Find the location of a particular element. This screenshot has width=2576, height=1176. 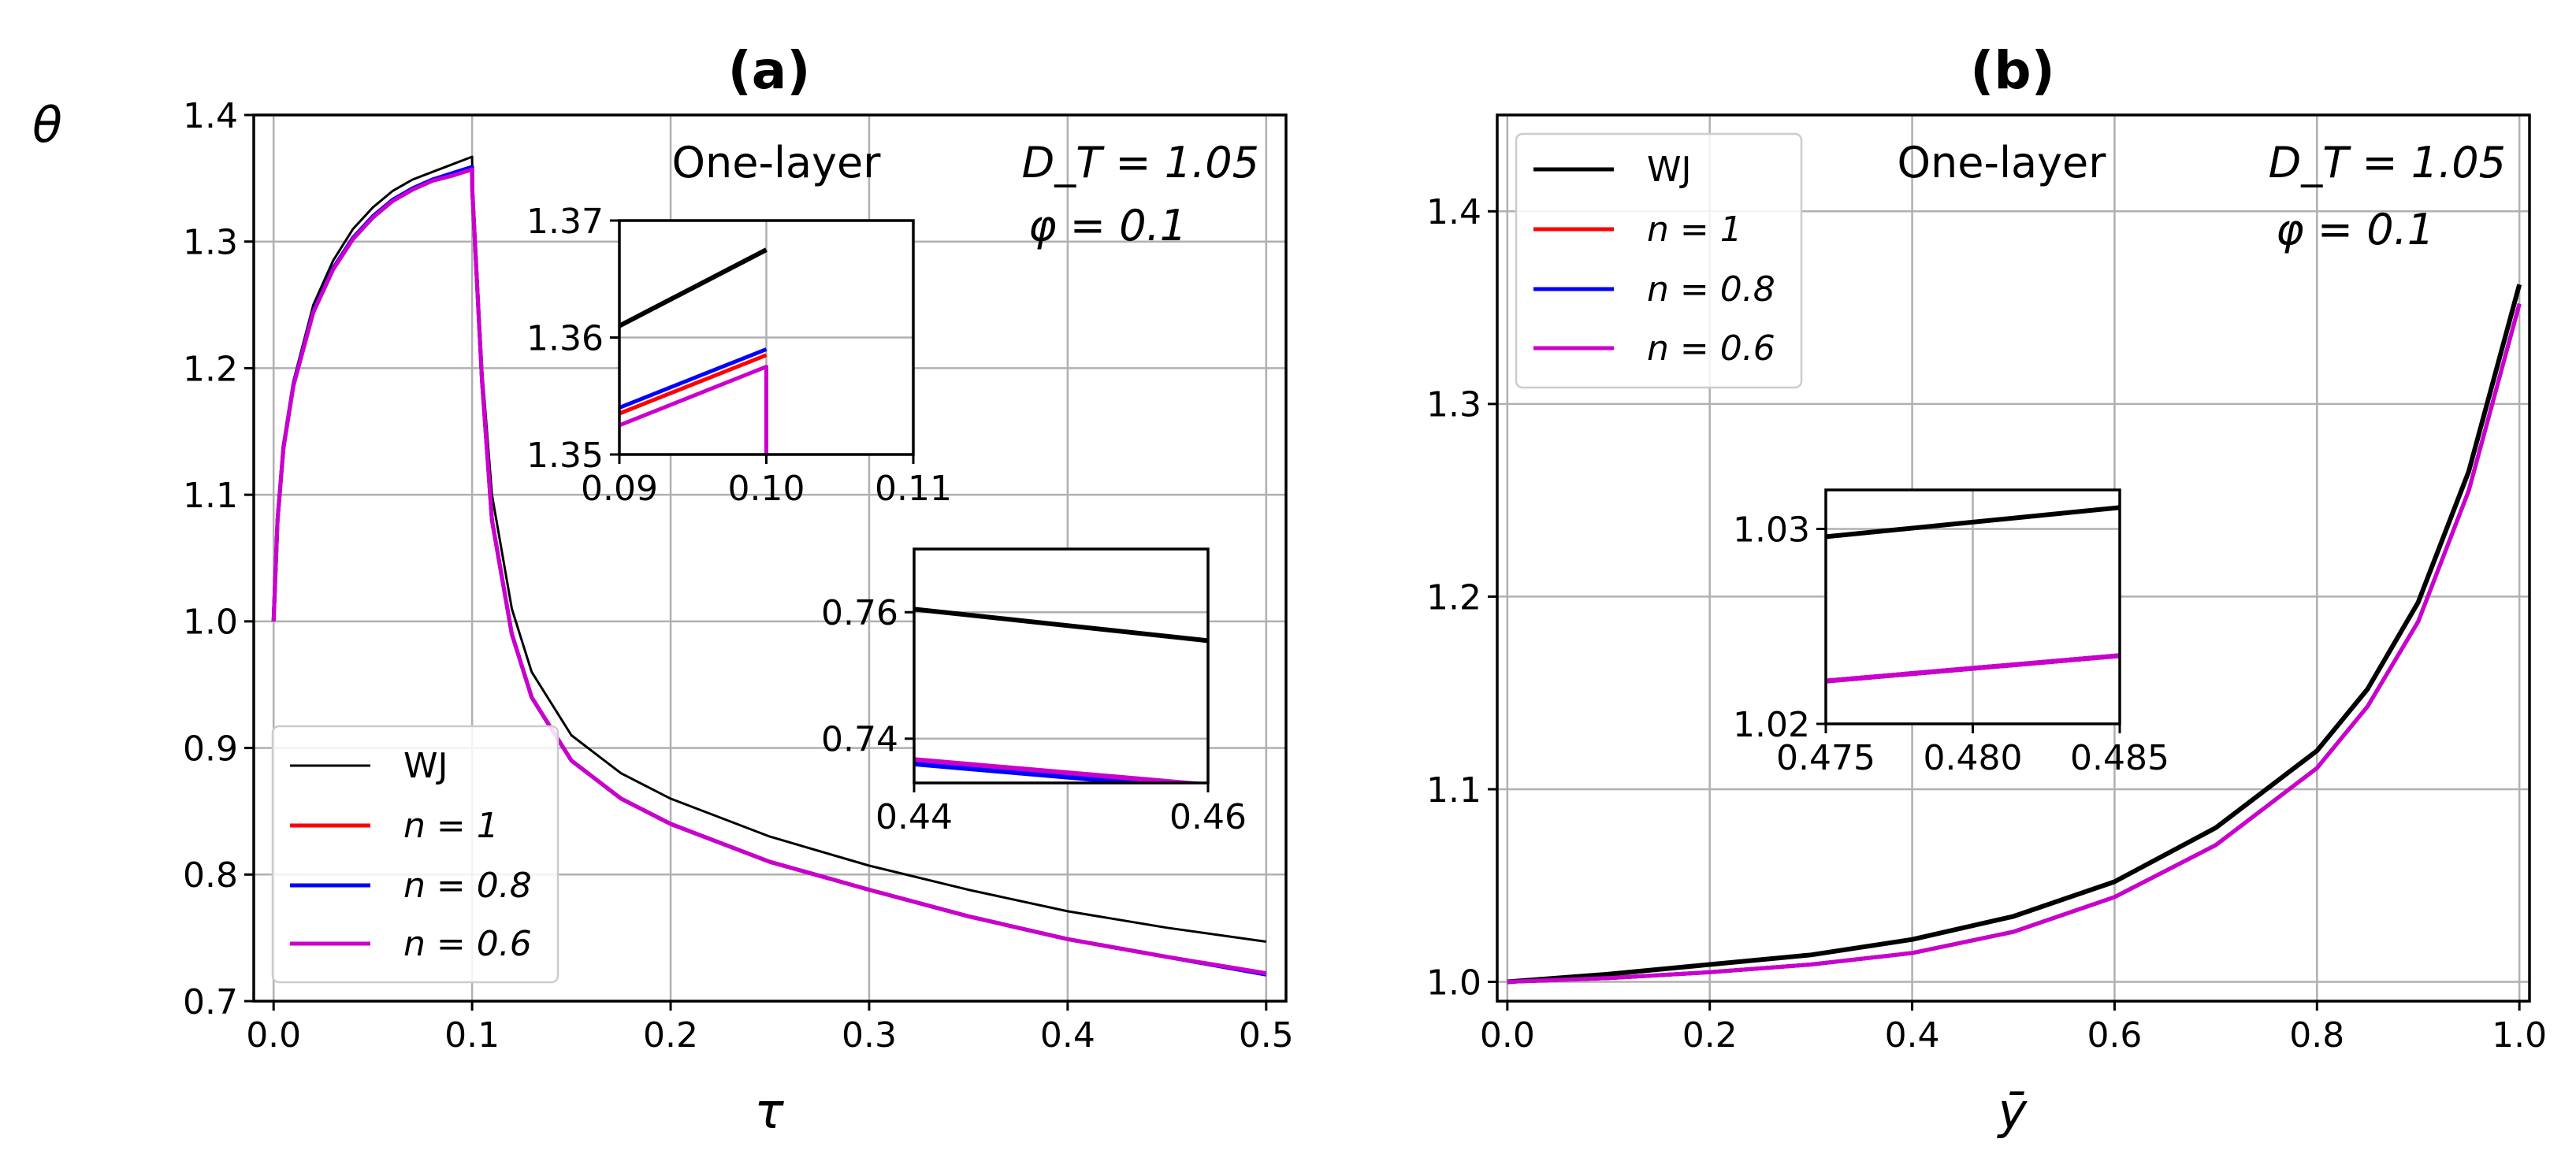

panel-b-legend: WJ n = 1 n = 0.8 n = 0.6 is located at coordinates (1659, 260).